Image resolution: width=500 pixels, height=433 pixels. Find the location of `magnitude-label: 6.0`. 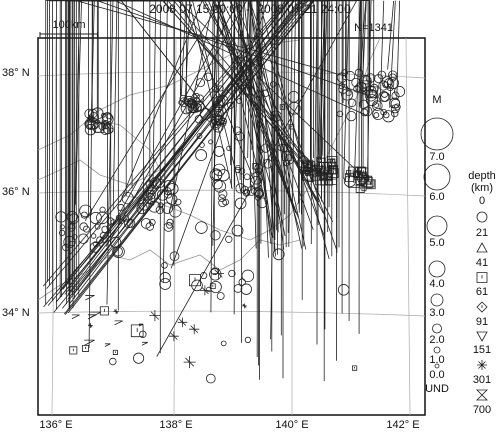

magnitude-label: 6.0 is located at coordinates (436, 197).